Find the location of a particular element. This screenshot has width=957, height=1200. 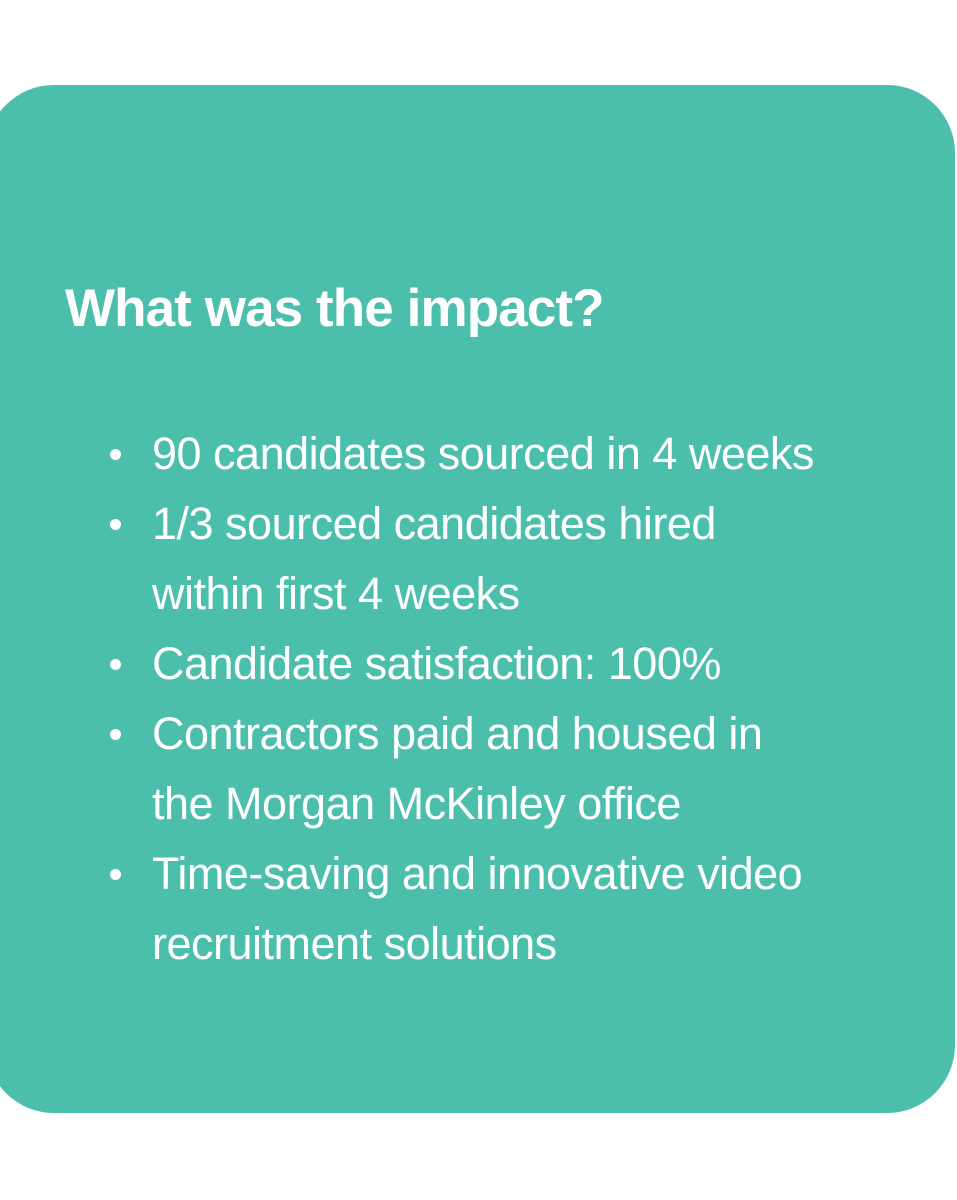

list-item: 90 candidates sourced in 4 weeks is located at coordinates (465, 454).